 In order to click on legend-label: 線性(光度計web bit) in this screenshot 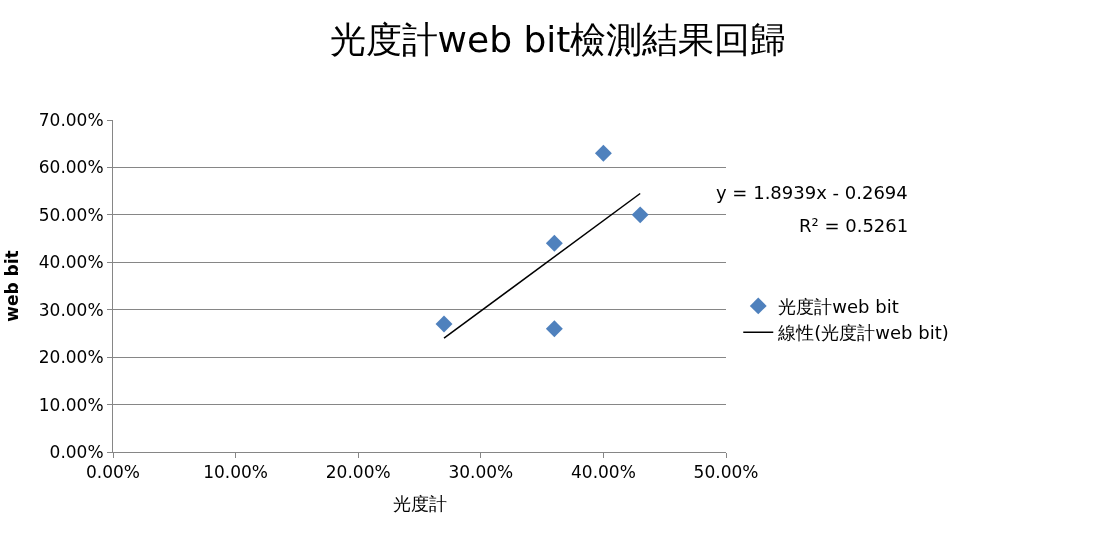, I will do `click(863, 333)`.